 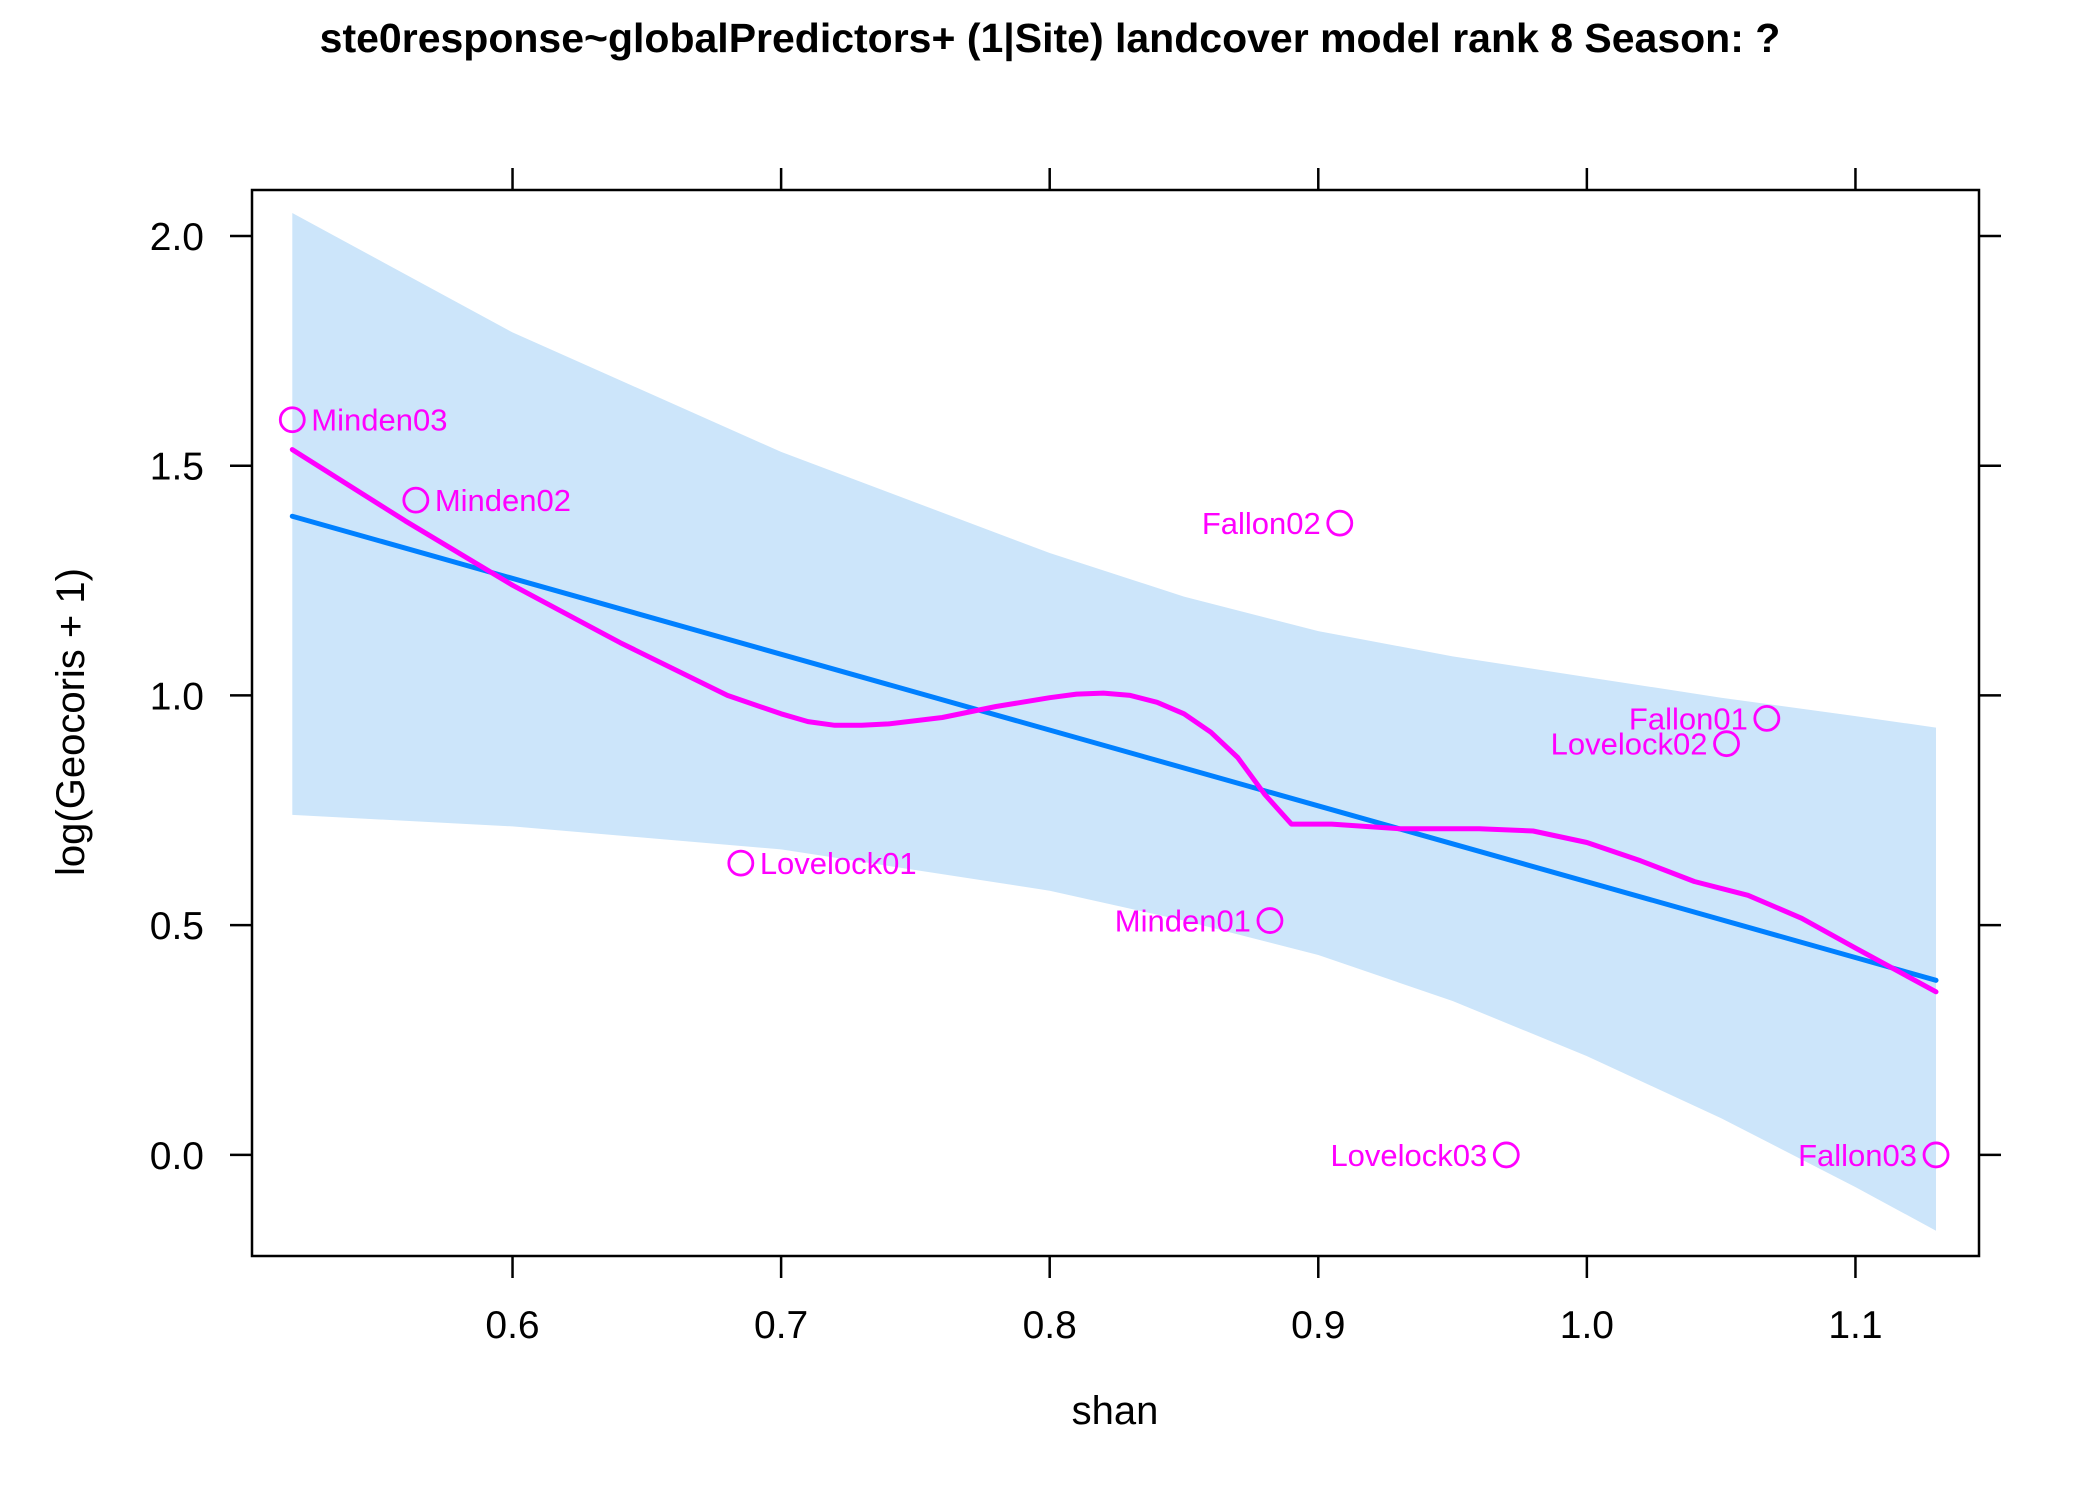 I want to click on x-tick-label: 0.6, so click(x=512, y=1325).